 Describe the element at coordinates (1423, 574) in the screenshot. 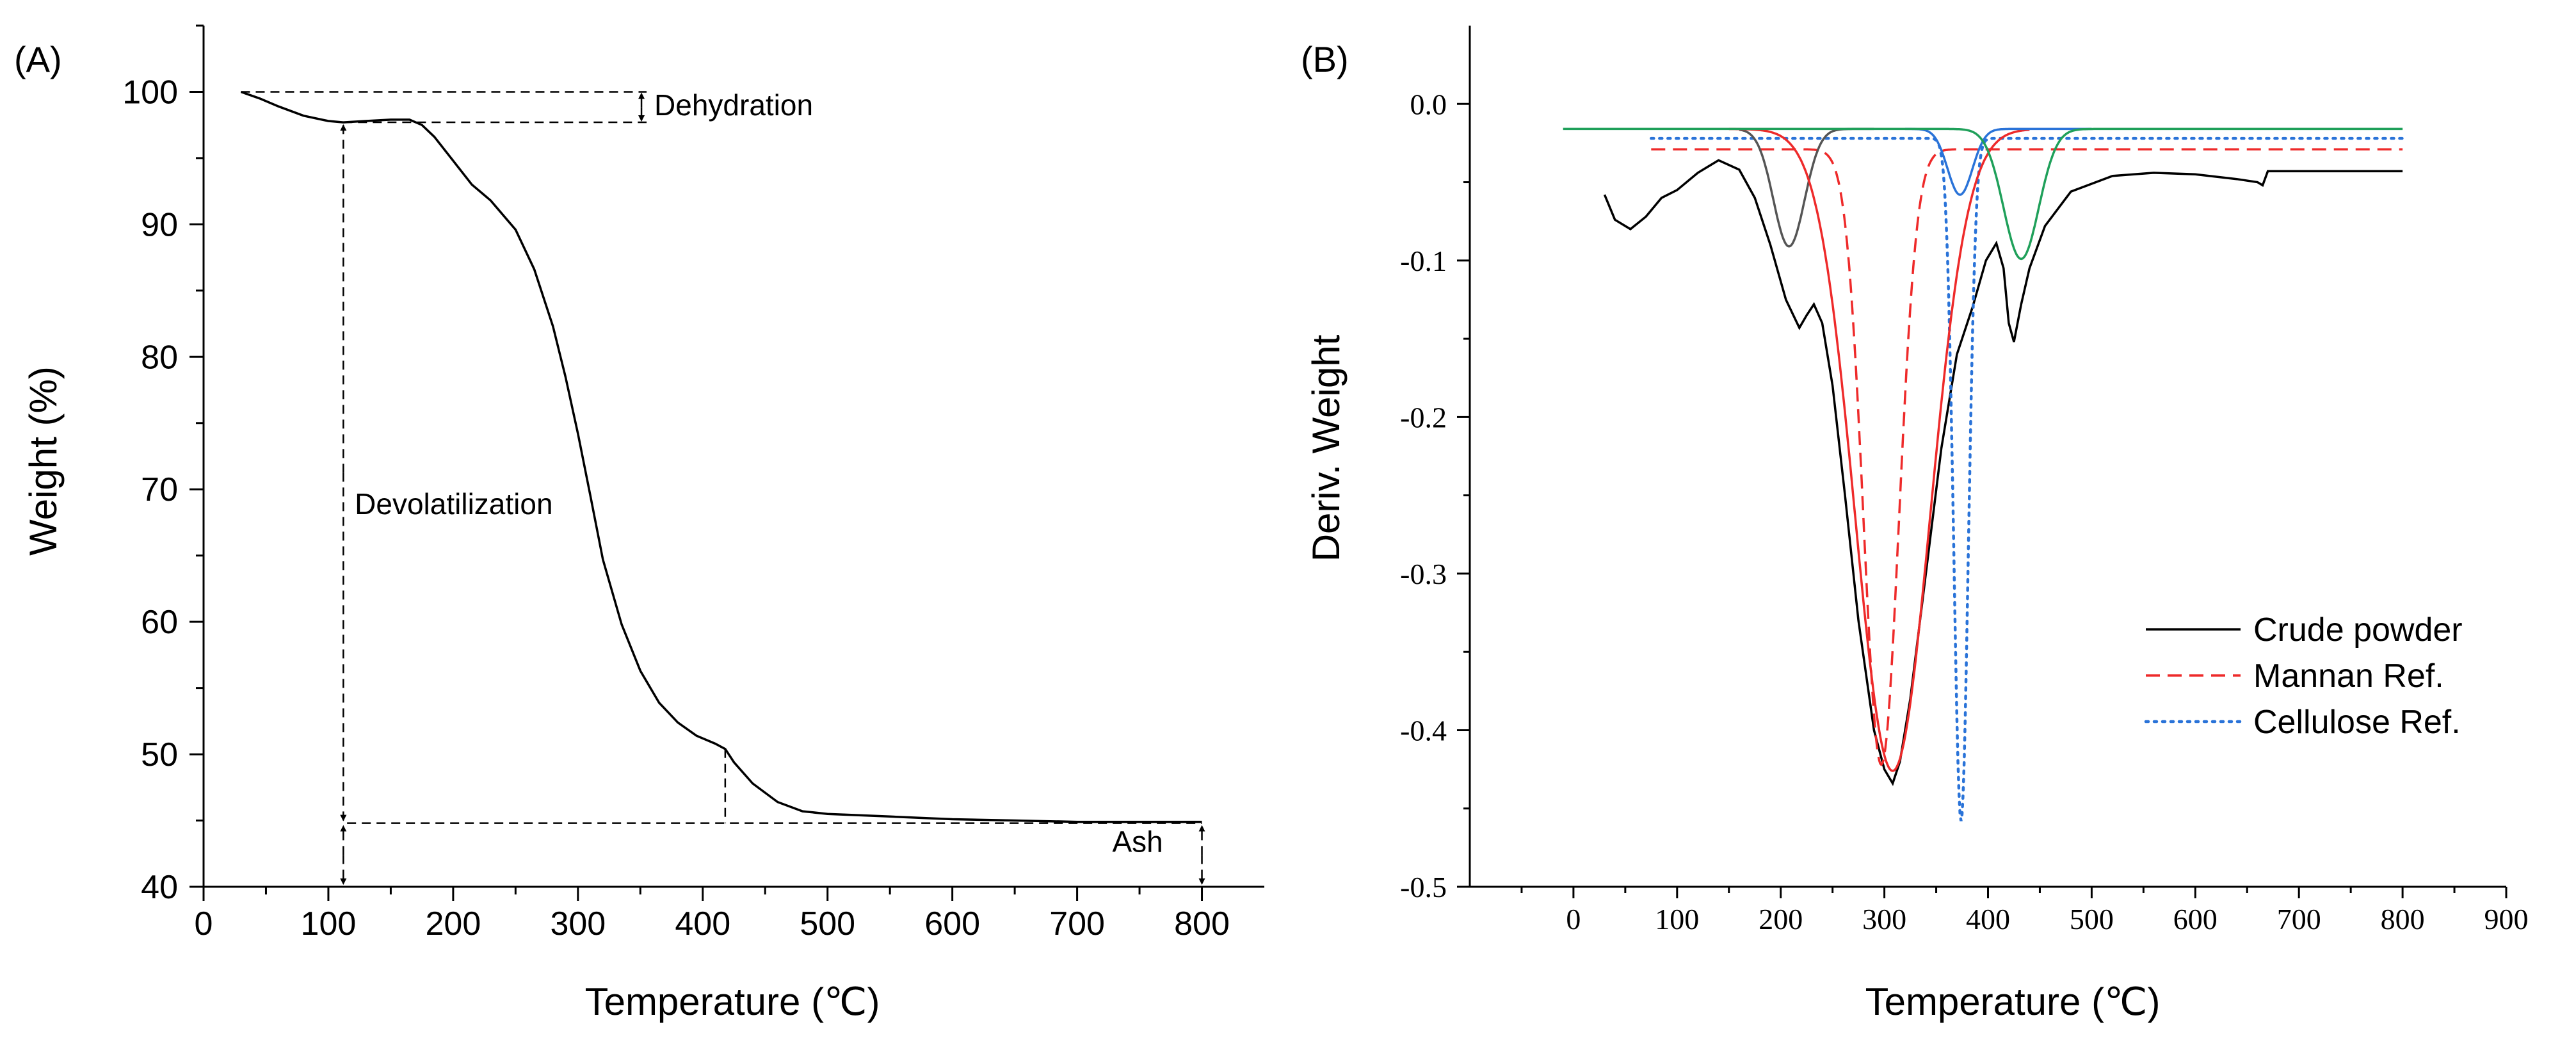

I see `panel-b-y-tick-label: -0.3` at that location.